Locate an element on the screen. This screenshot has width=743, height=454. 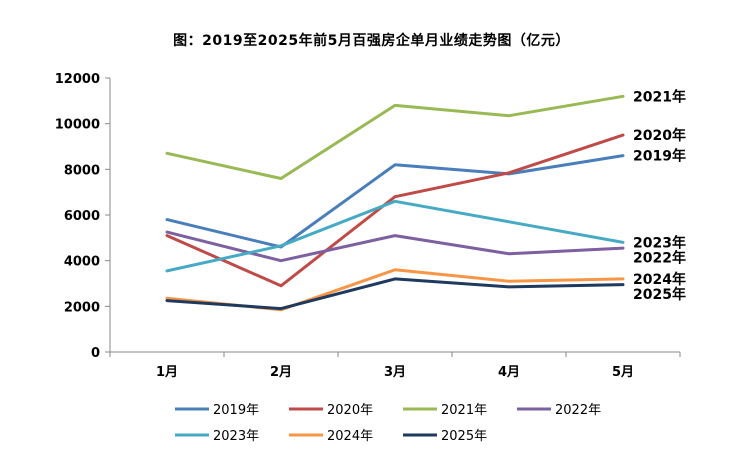
x-tick-label: 2月 is located at coordinates (281, 372).